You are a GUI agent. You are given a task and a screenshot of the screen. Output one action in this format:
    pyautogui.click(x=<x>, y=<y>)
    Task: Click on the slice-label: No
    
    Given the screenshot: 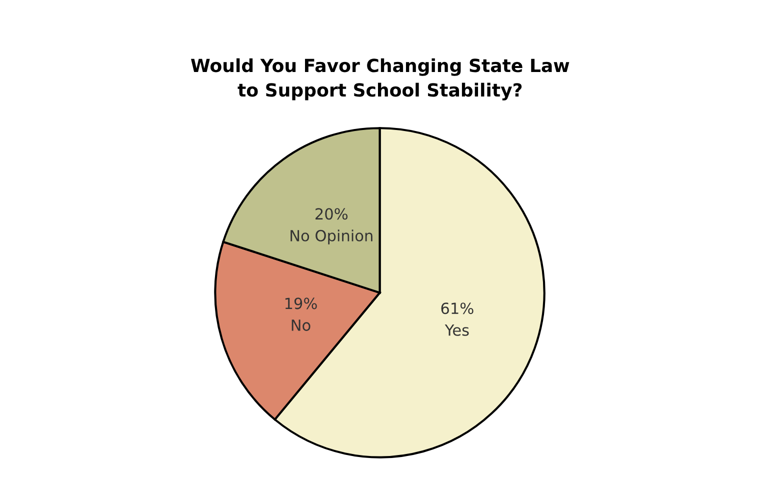 What is the action you would take?
    pyautogui.click(x=301, y=325)
    